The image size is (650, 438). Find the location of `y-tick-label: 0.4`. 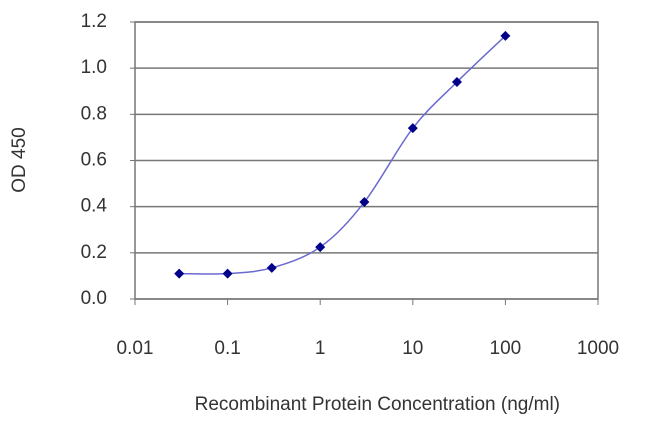

y-tick-label: 0.4 is located at coordinates (94, 206).